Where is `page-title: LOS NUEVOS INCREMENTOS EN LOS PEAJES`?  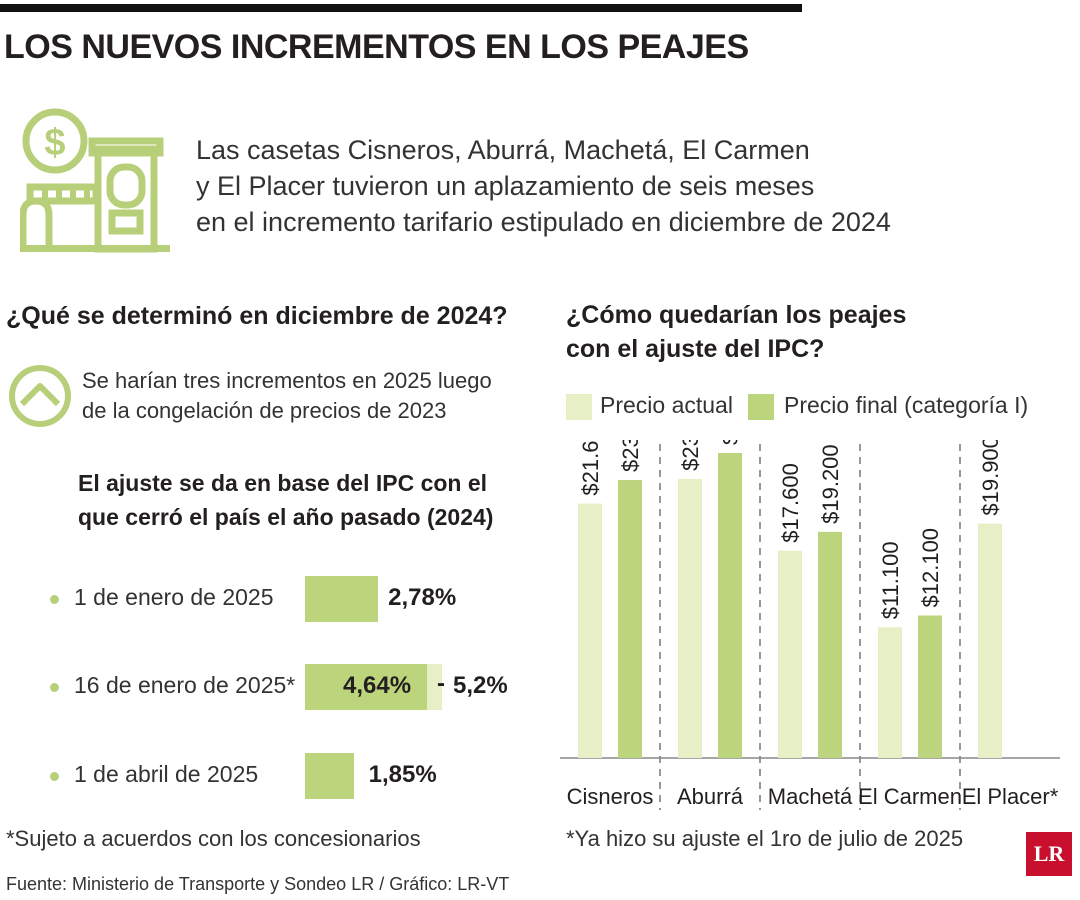
page-title: LOS NUEVOS INCREMENTOS EN LOS PEAJES is located at coordinates (376, 47).